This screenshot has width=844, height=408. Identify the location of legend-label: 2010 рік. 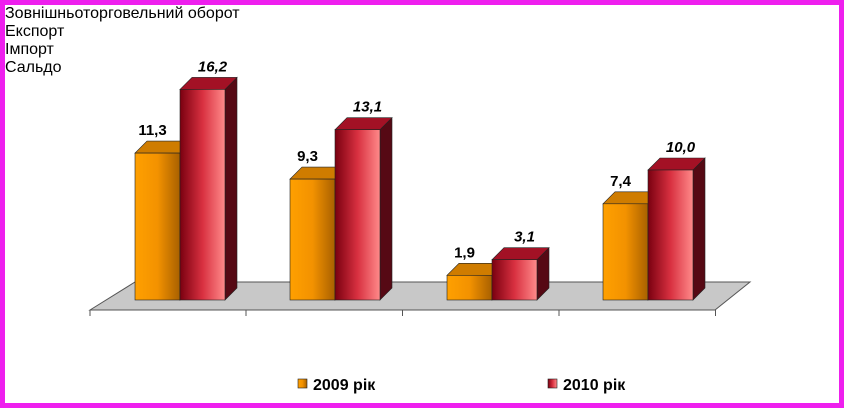
(594, 385).